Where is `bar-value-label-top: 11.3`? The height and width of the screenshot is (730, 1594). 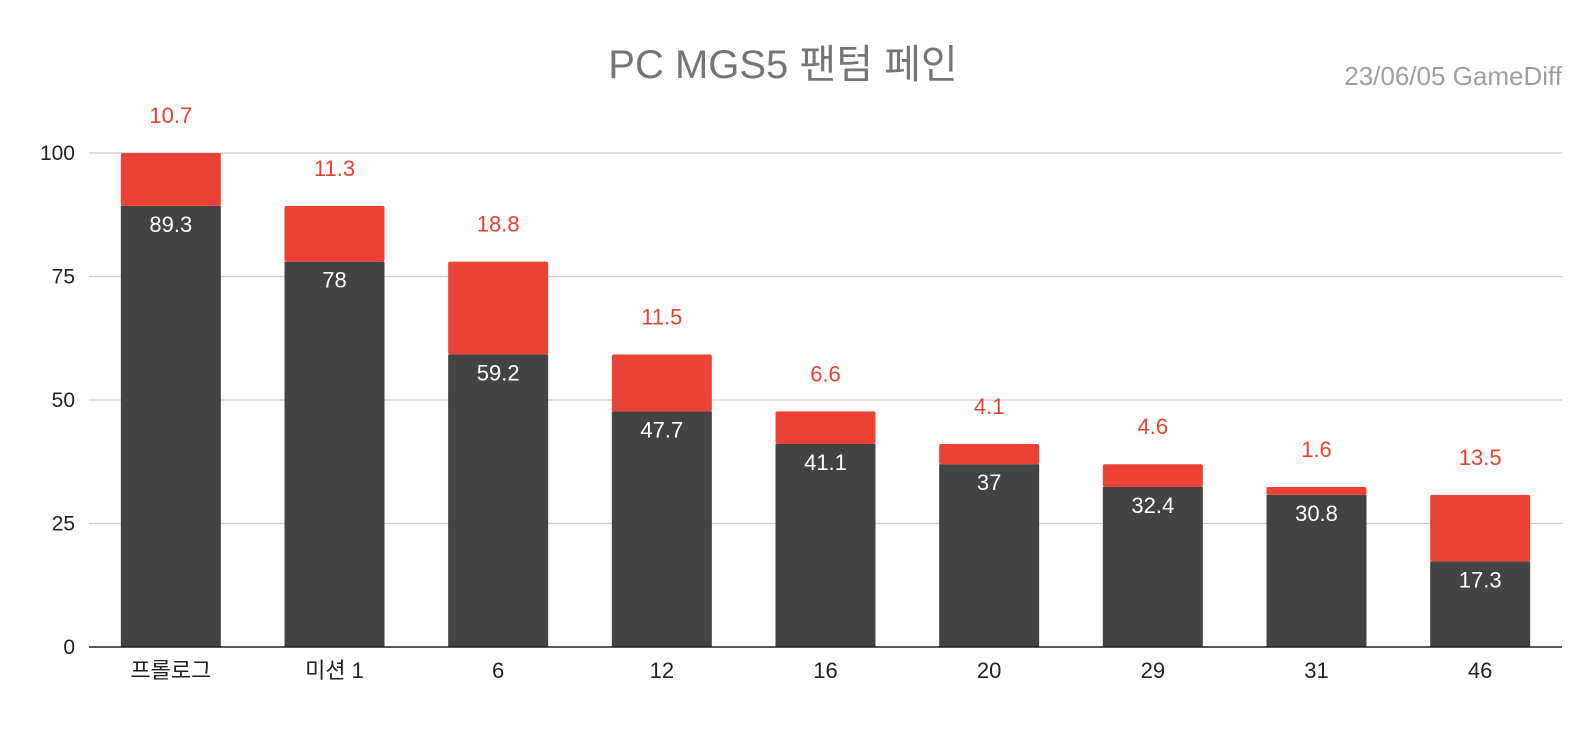 bar-value-label-top: 11.3 is located at coordinates (334, 168).